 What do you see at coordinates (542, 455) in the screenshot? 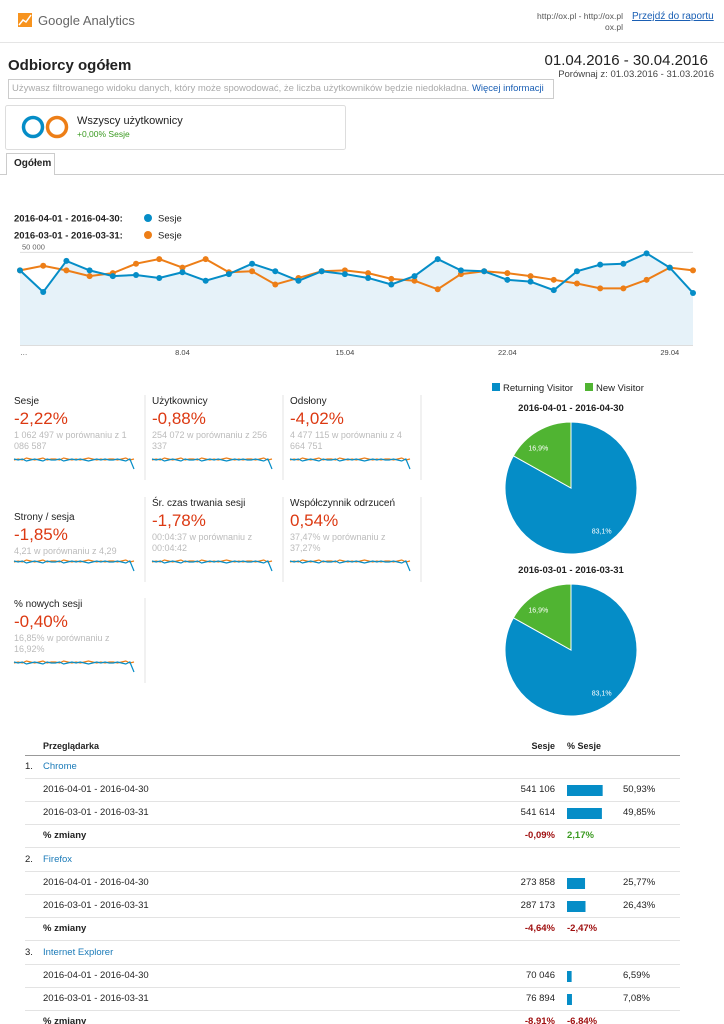
I see `pie-slice` at bounding box center [542, 455].